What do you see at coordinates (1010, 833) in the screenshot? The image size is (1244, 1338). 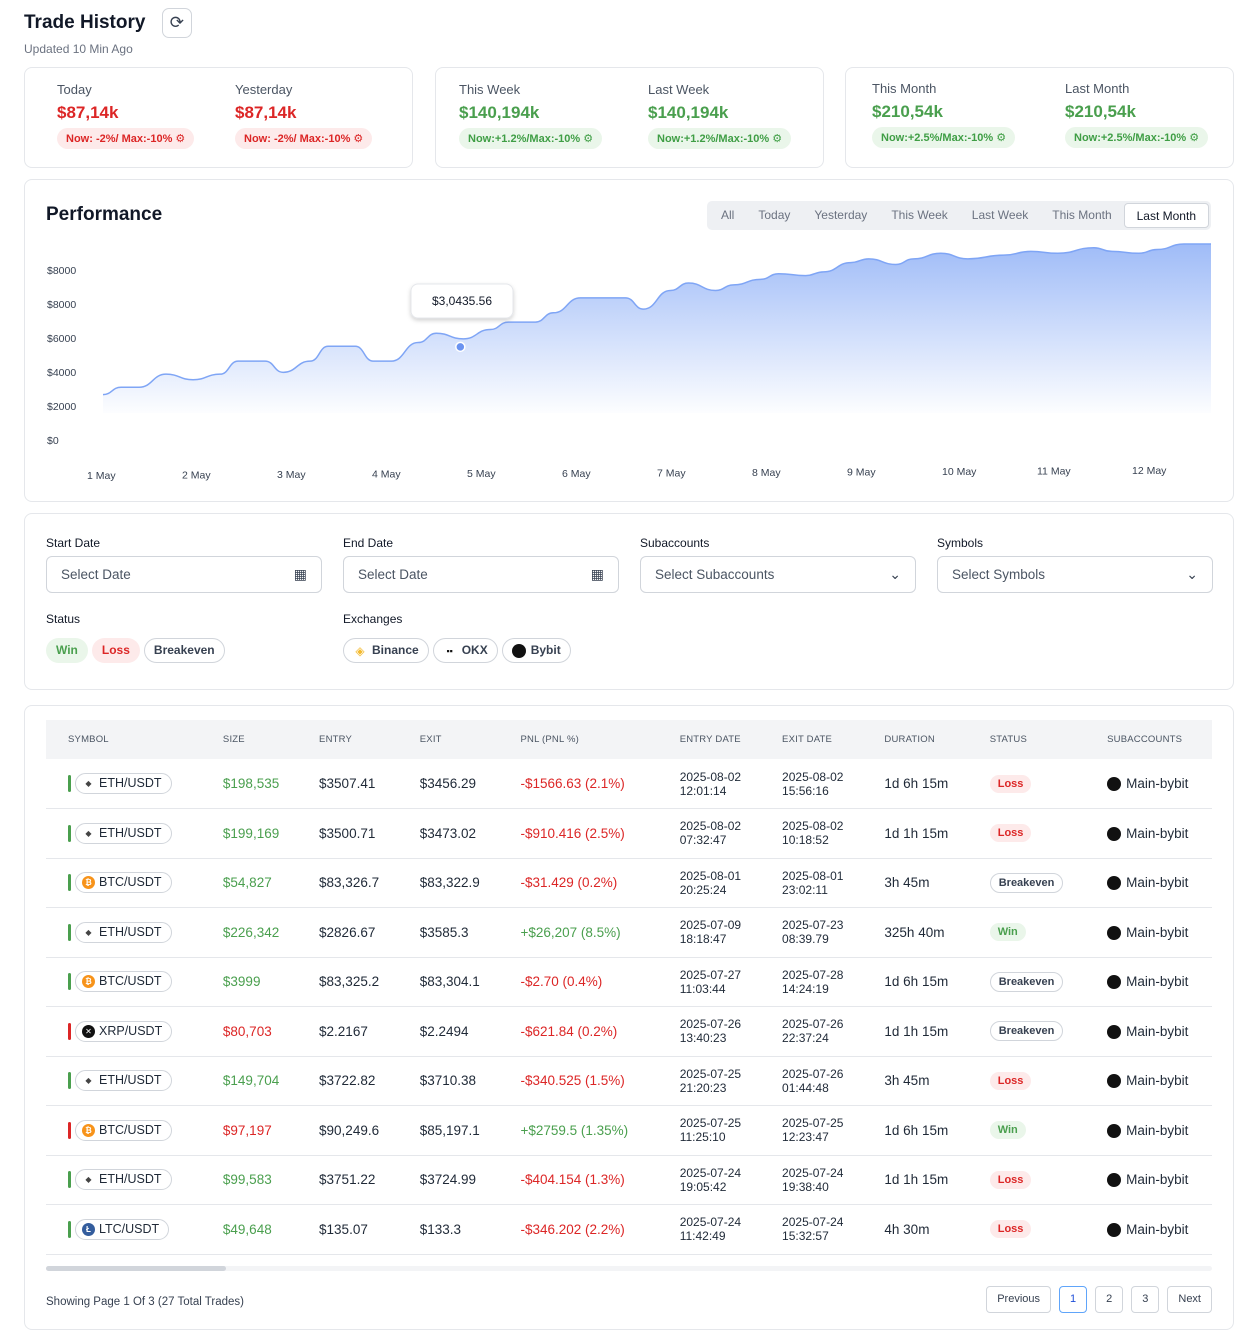 I see `status-badge: Loss` at bounding box center [1010, 833].